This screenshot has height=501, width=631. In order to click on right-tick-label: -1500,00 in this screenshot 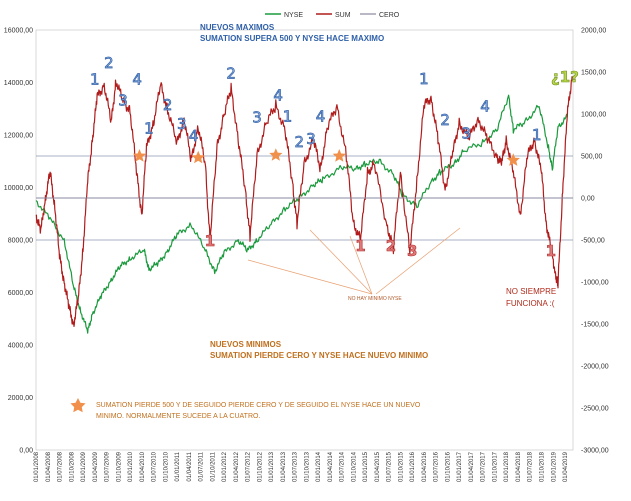, I will do `click(595, 325)`.